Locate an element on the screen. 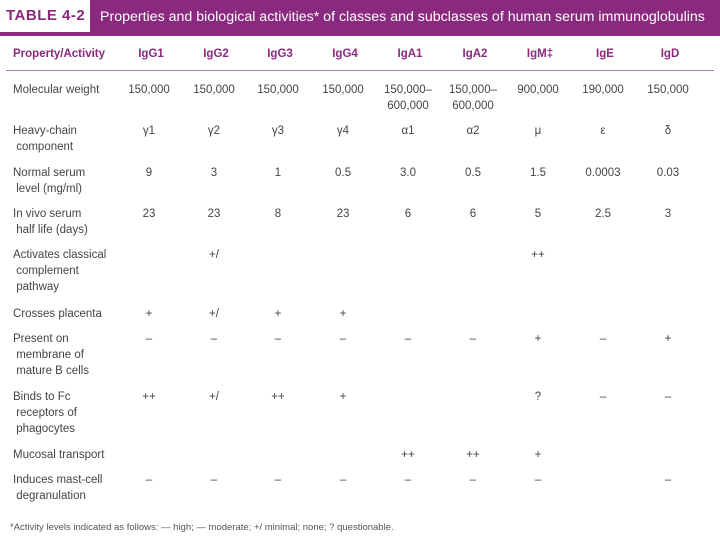  table-cell: δ is located at coordinates (668, 131).